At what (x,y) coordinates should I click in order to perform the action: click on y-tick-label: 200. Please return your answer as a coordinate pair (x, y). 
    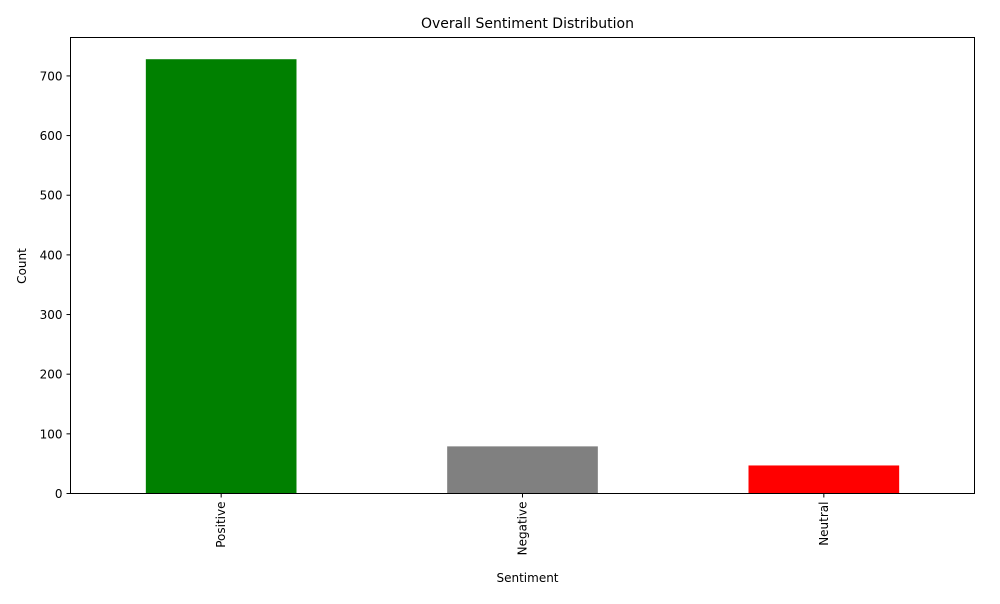
    Looking at the image, I should click on (51, 375).